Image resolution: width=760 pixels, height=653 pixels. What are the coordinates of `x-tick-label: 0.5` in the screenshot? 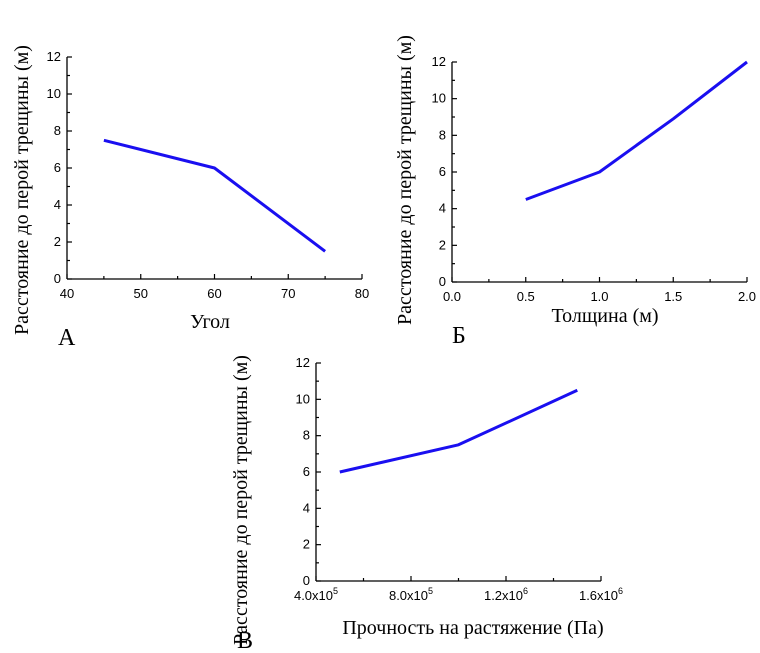 It's located at (526, 296).